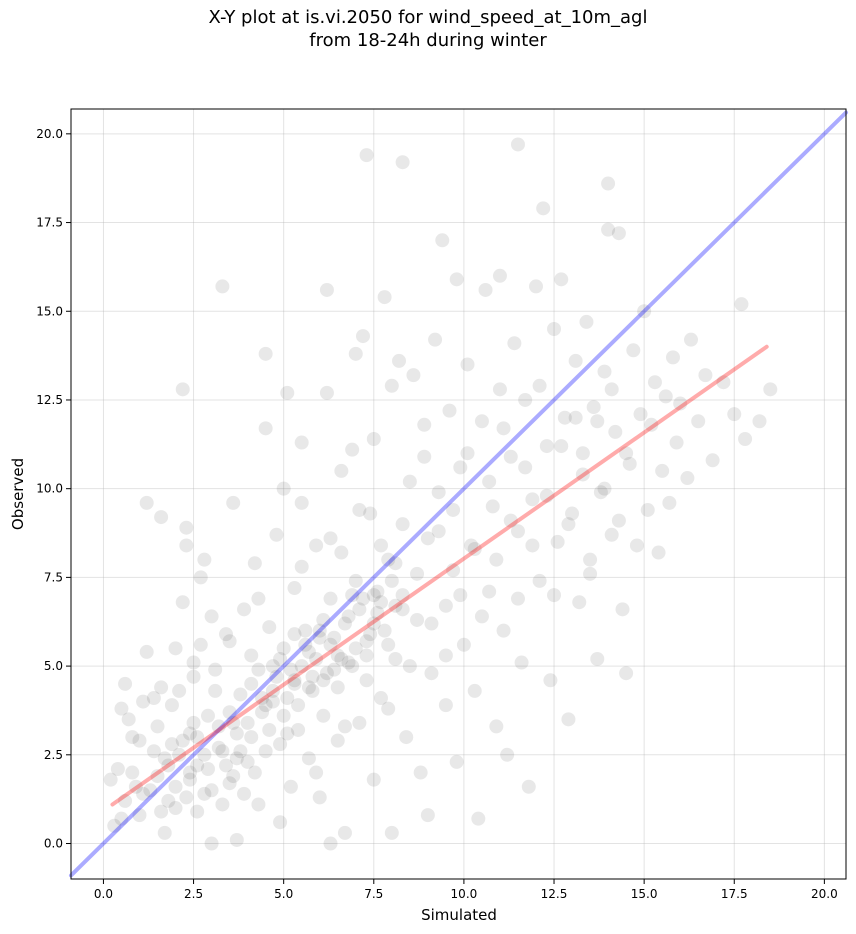  Describe the element at coordinates (644, 894) in the screenshot. I see `x-tick-label: 15.0` at that location.